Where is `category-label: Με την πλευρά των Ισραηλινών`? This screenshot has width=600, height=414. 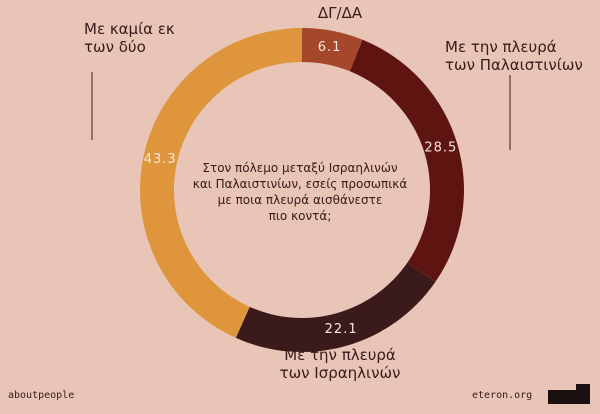 category-label: Με την πλευρά των Ισραηλινών is located at coordinates (340, 364).